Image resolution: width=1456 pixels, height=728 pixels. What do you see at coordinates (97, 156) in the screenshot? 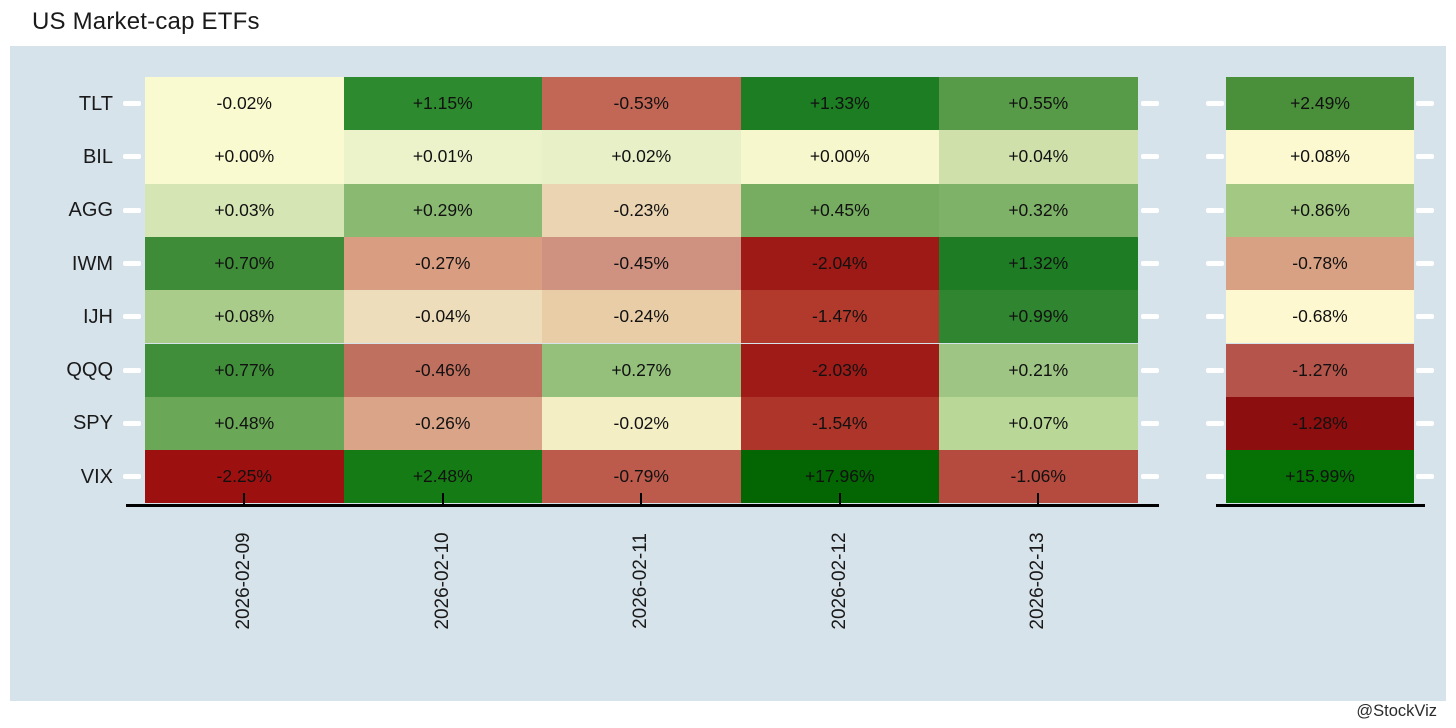
I see `y-tick-label-bil: BIL` at bounding box center [97, 156].